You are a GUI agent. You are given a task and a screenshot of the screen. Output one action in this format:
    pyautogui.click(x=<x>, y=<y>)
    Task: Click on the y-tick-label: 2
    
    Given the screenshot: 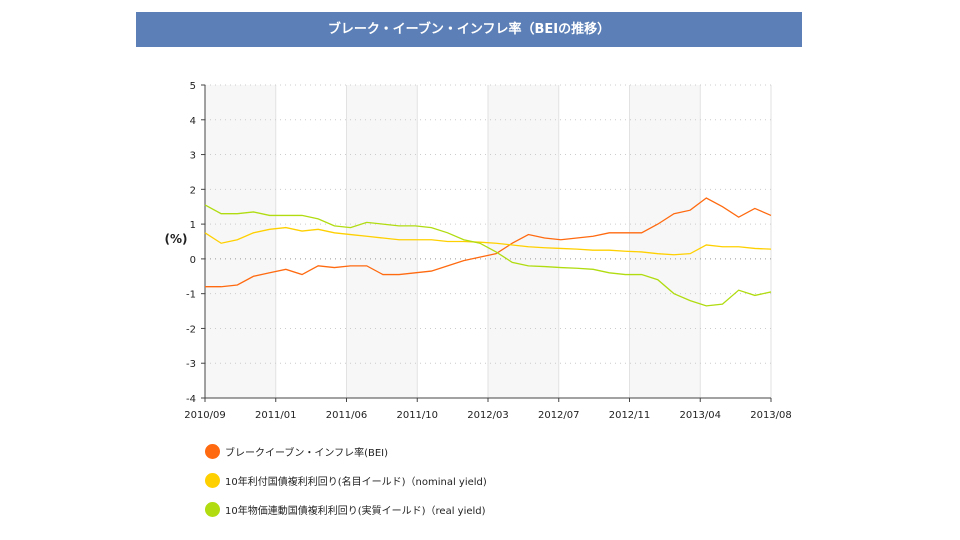 What is the action you would take?
    pyautogui.click(x=193, y=190)
    